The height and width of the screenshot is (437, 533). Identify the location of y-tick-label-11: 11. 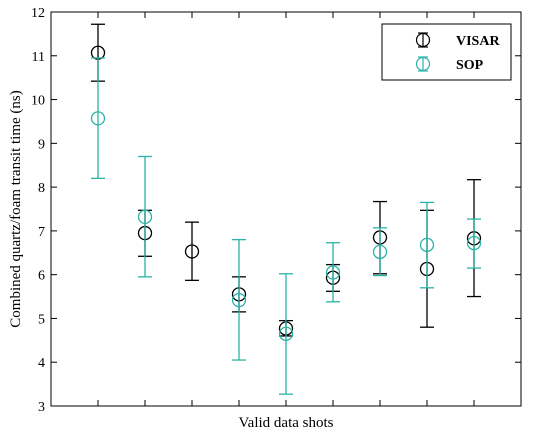
(38, 57).